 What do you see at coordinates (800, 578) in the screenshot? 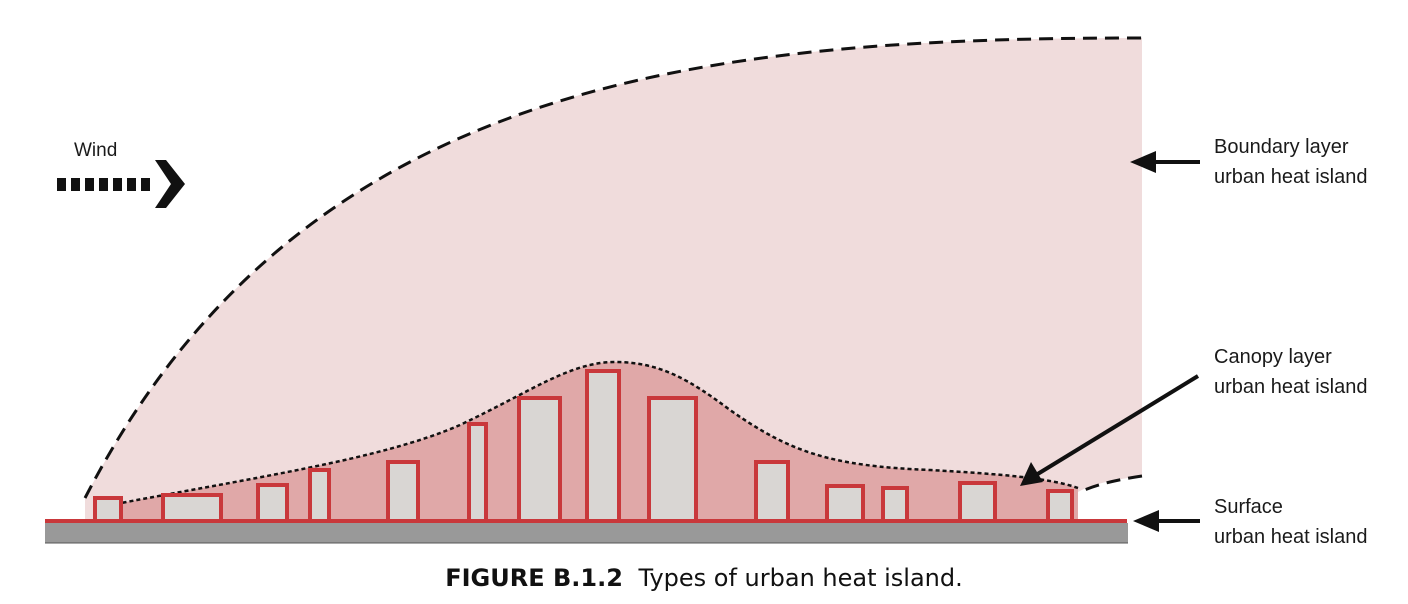
I see `figure-caption-text: Types of urban heat island.` at bounding box center [800, 578].